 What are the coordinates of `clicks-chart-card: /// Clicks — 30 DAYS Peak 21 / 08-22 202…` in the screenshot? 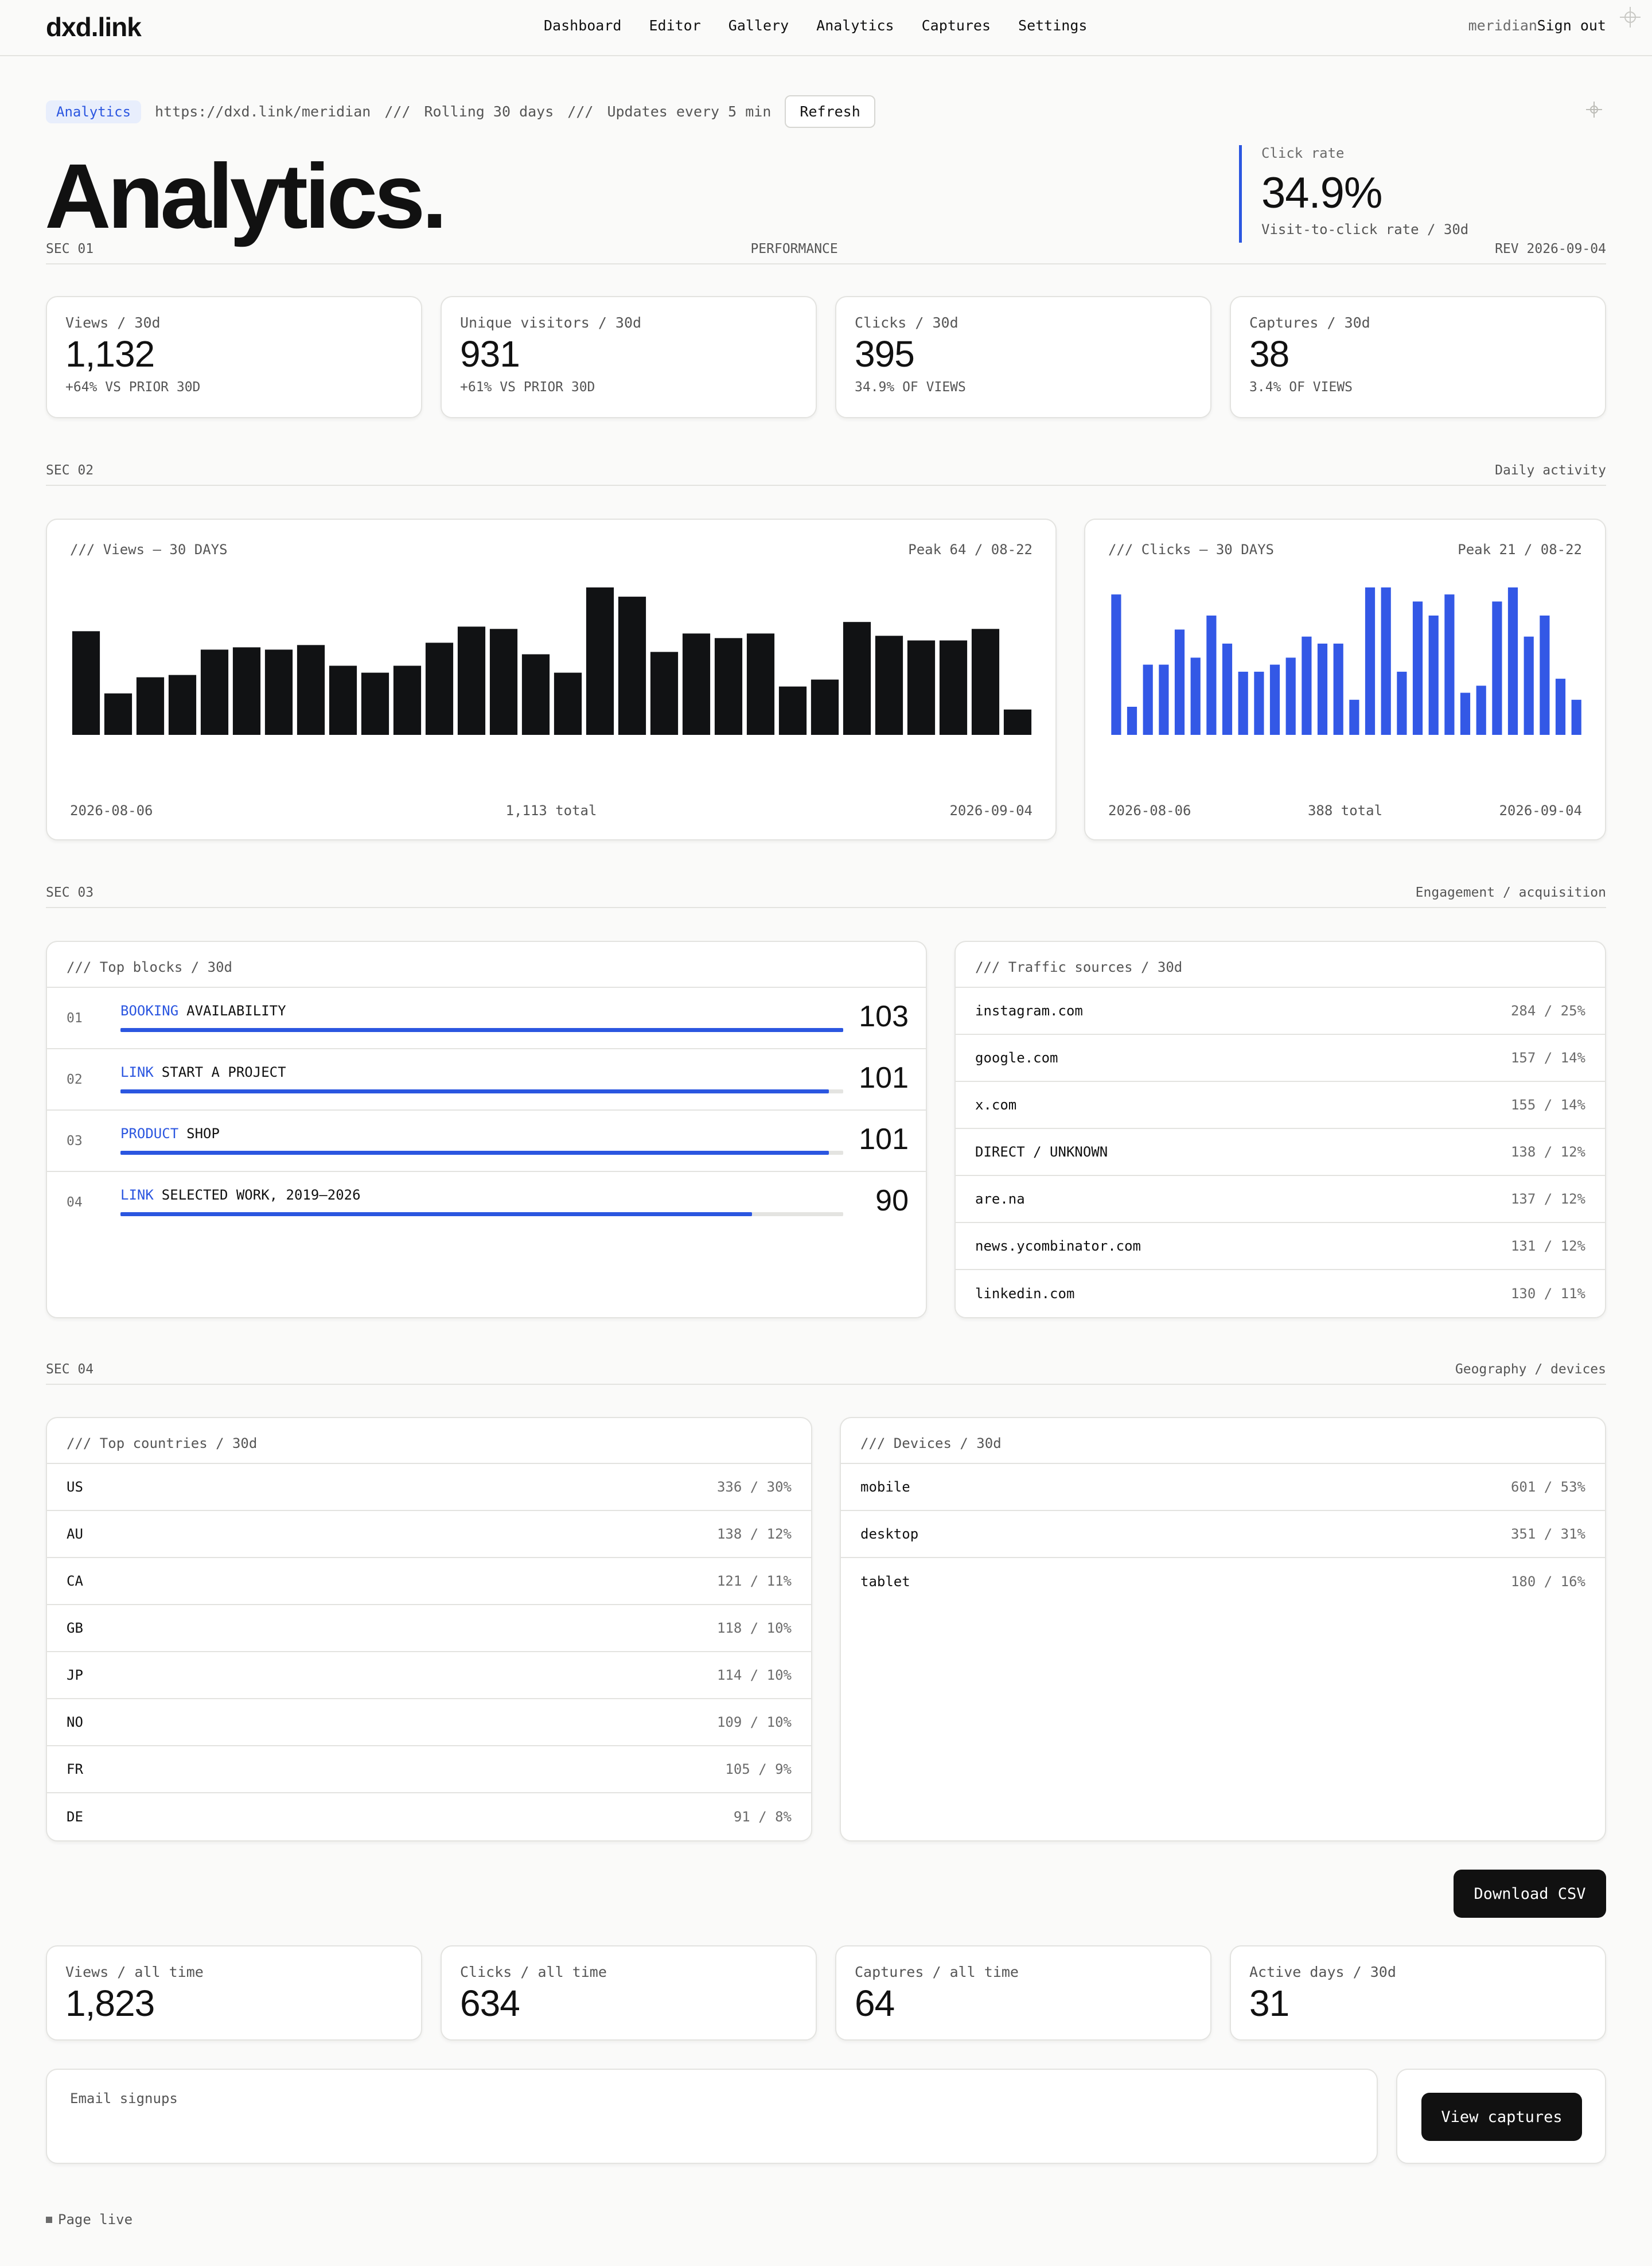 It's located at (1345, 679).